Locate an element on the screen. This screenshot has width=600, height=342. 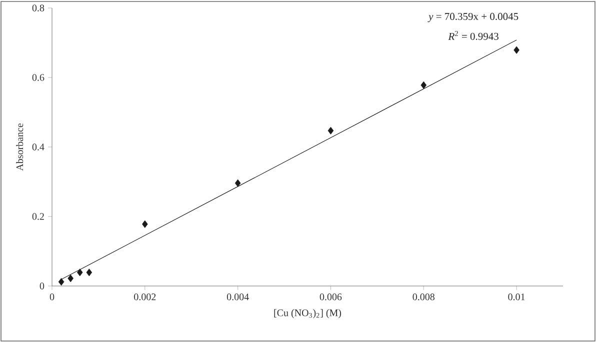
x-tick-label: 0.008 is located at coordinates (423, 297).